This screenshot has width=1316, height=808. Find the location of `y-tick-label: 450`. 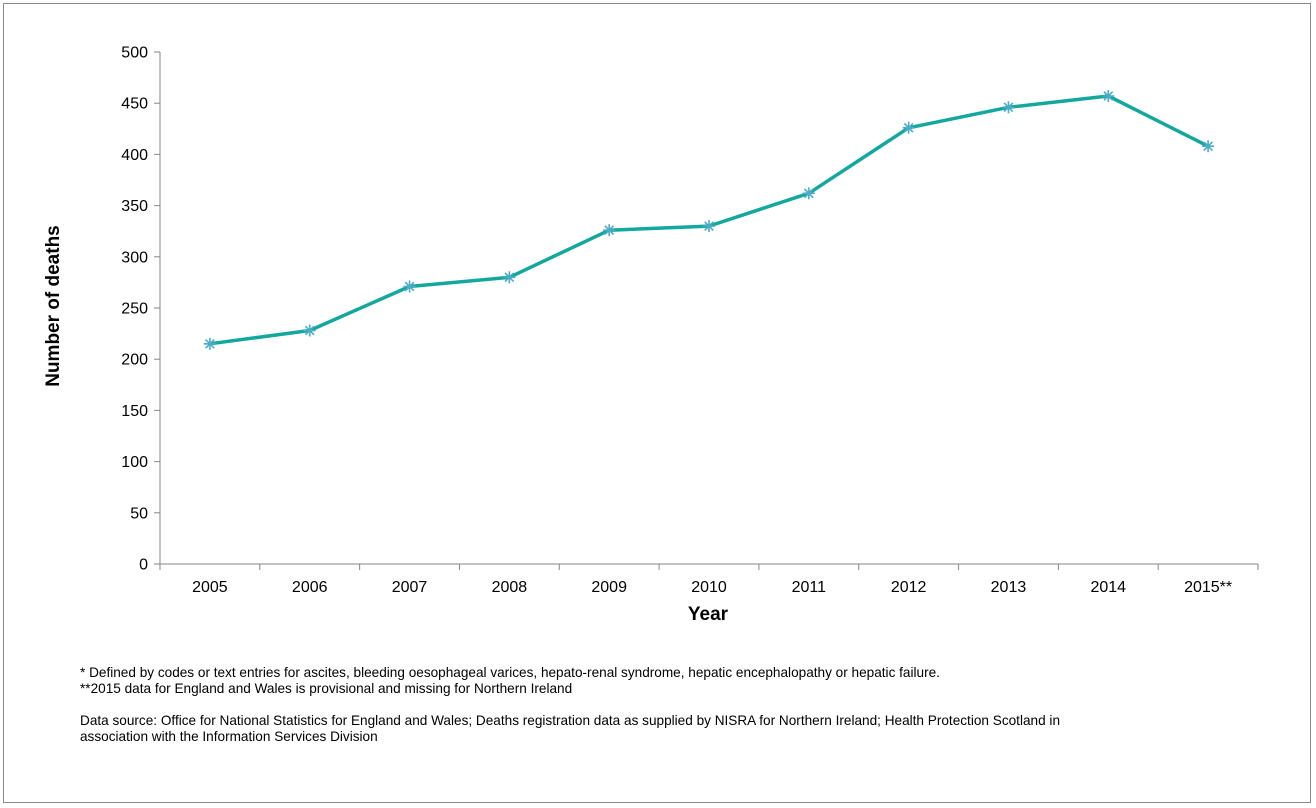

y-tick-label: 450 is located at coordinates (134, 104).